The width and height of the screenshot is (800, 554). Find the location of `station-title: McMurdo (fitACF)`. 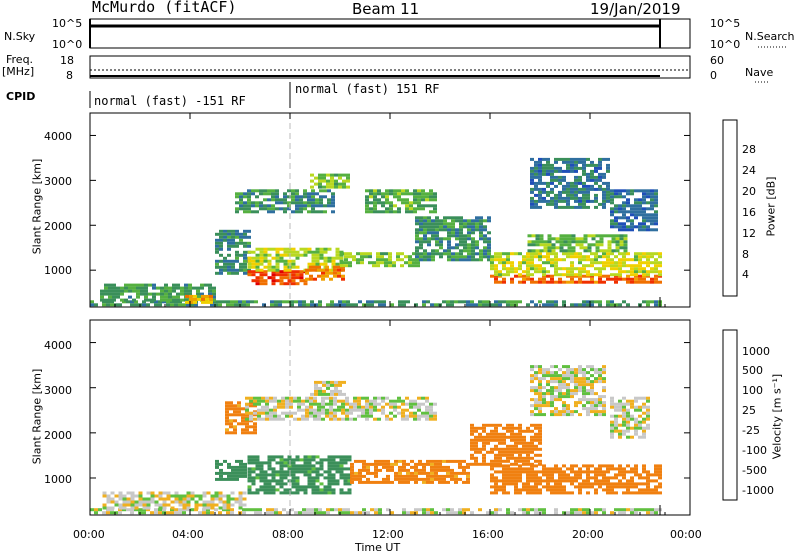

station-title: McMurdo (fitACF) is located at coordinates (164, 8).